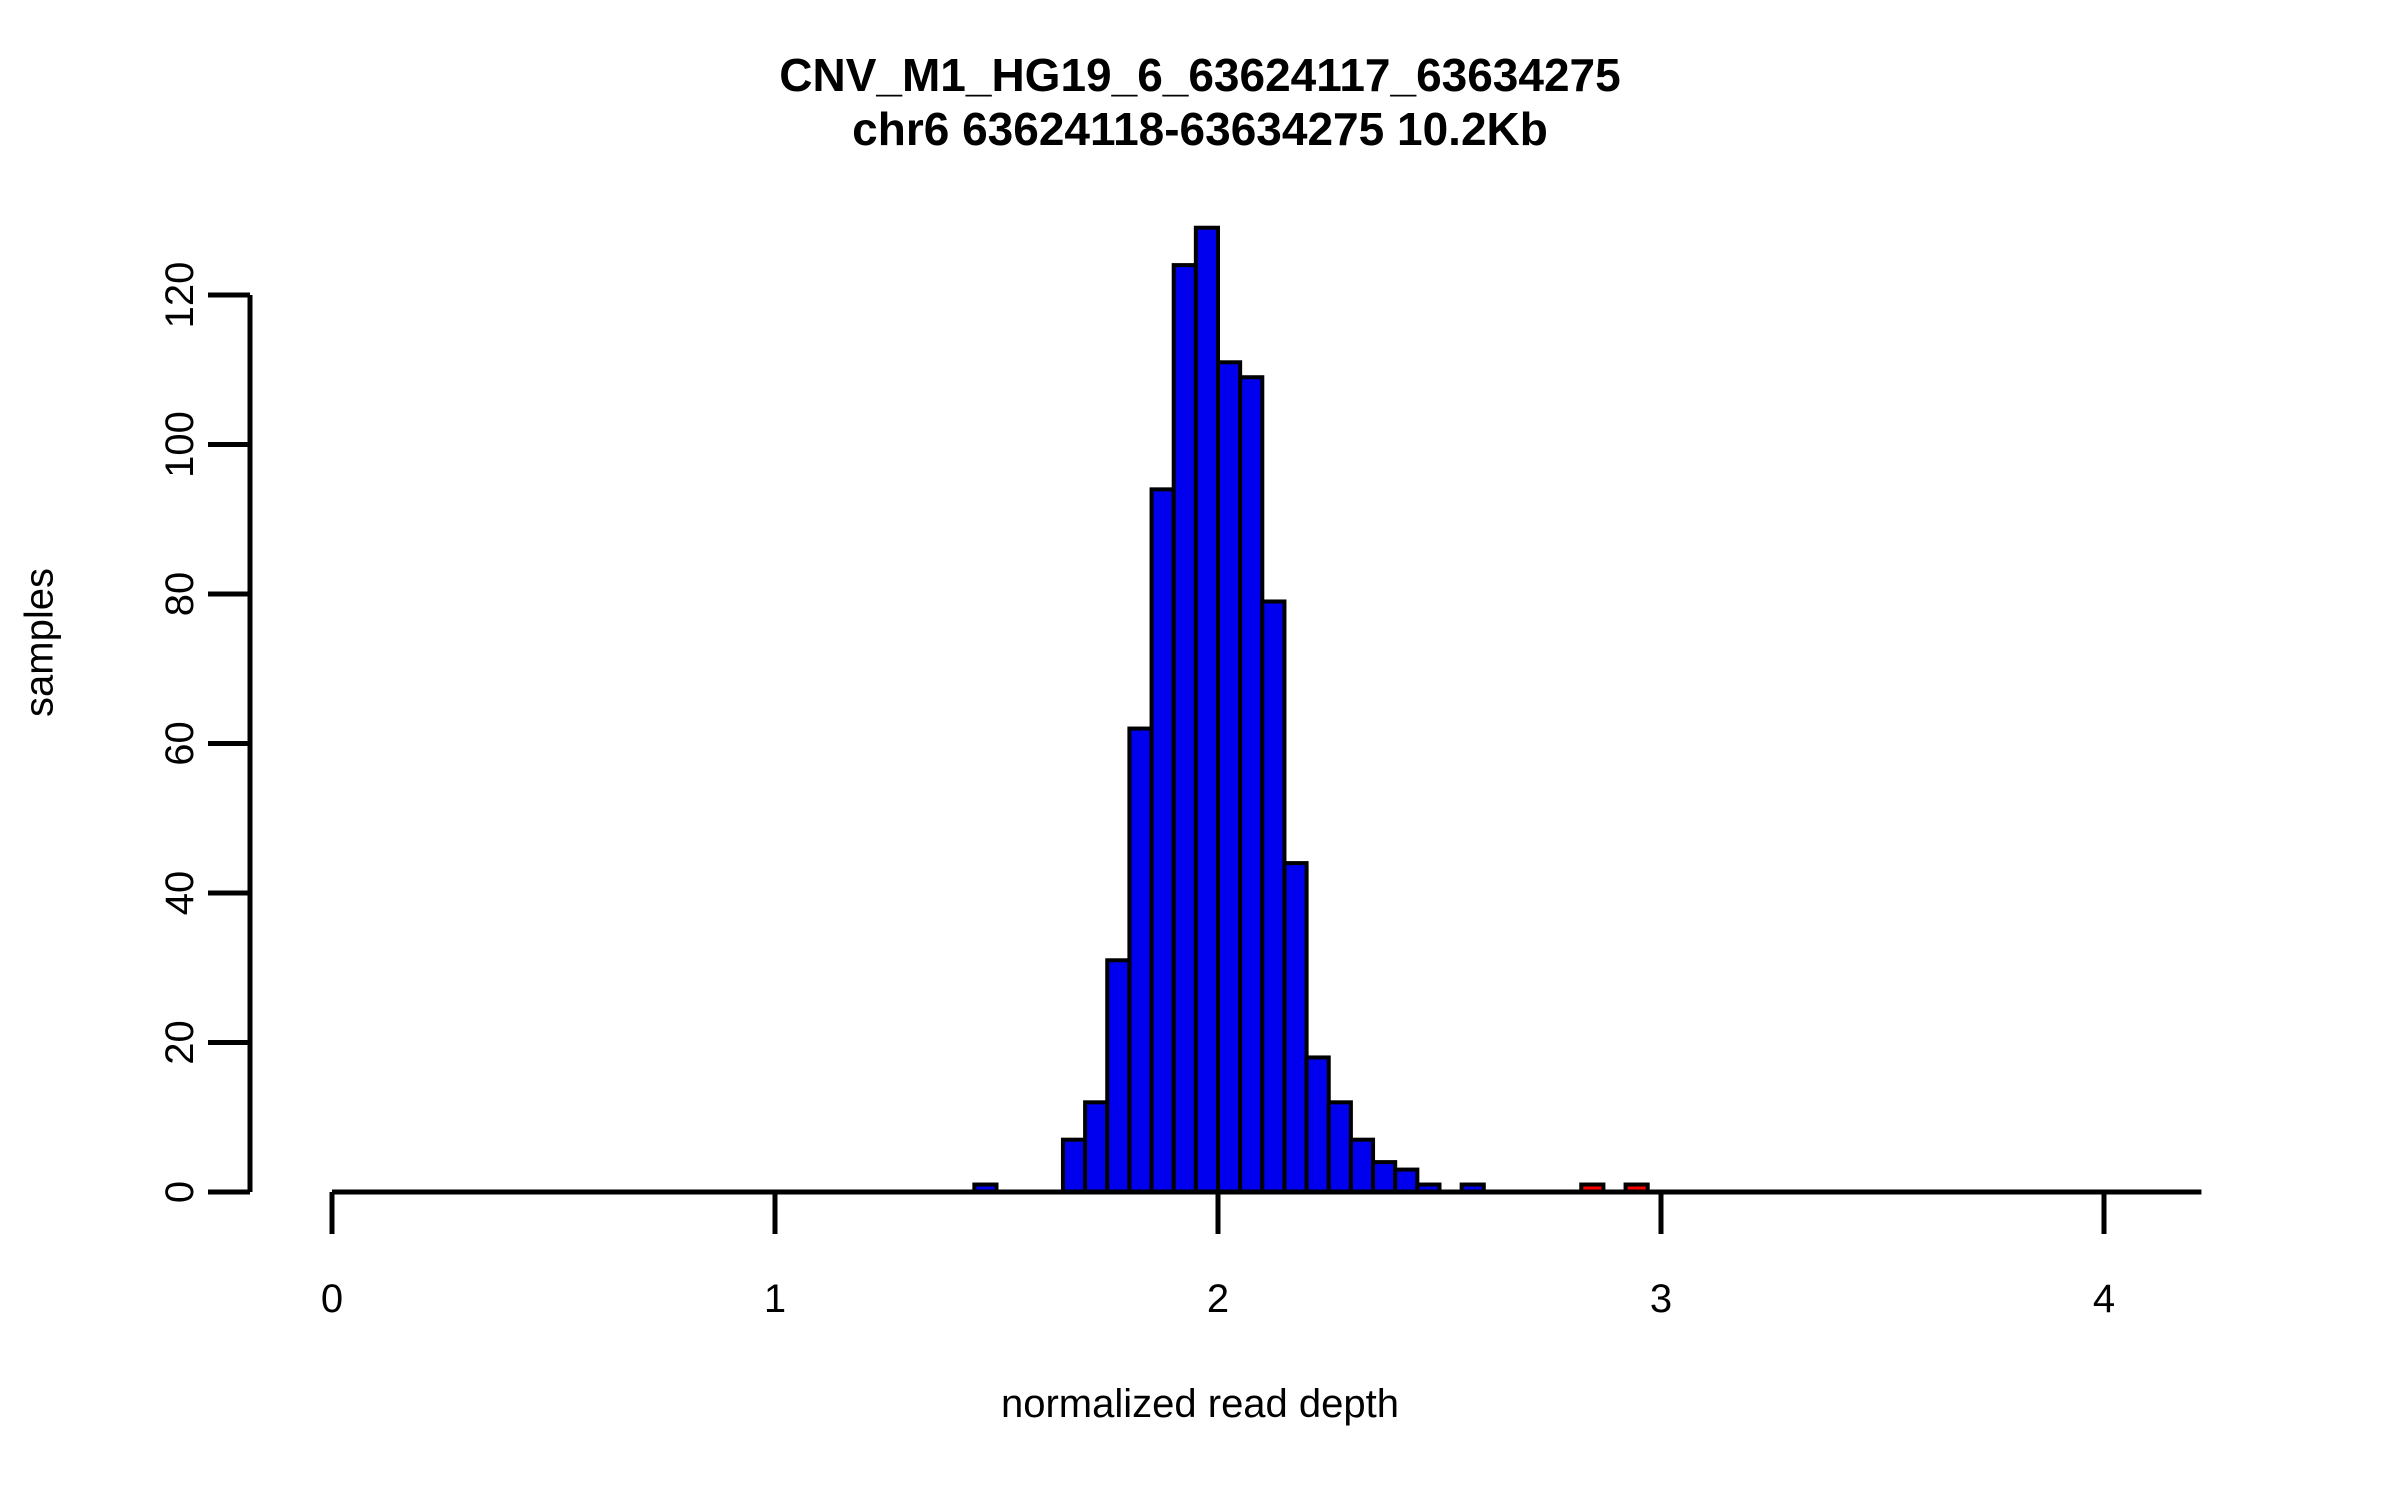  Describe the element at coordinates (1200, 75) in the screenshot. I see `title-line-1: CNV_M1_HG19_6_63624117_63634275` at that location.